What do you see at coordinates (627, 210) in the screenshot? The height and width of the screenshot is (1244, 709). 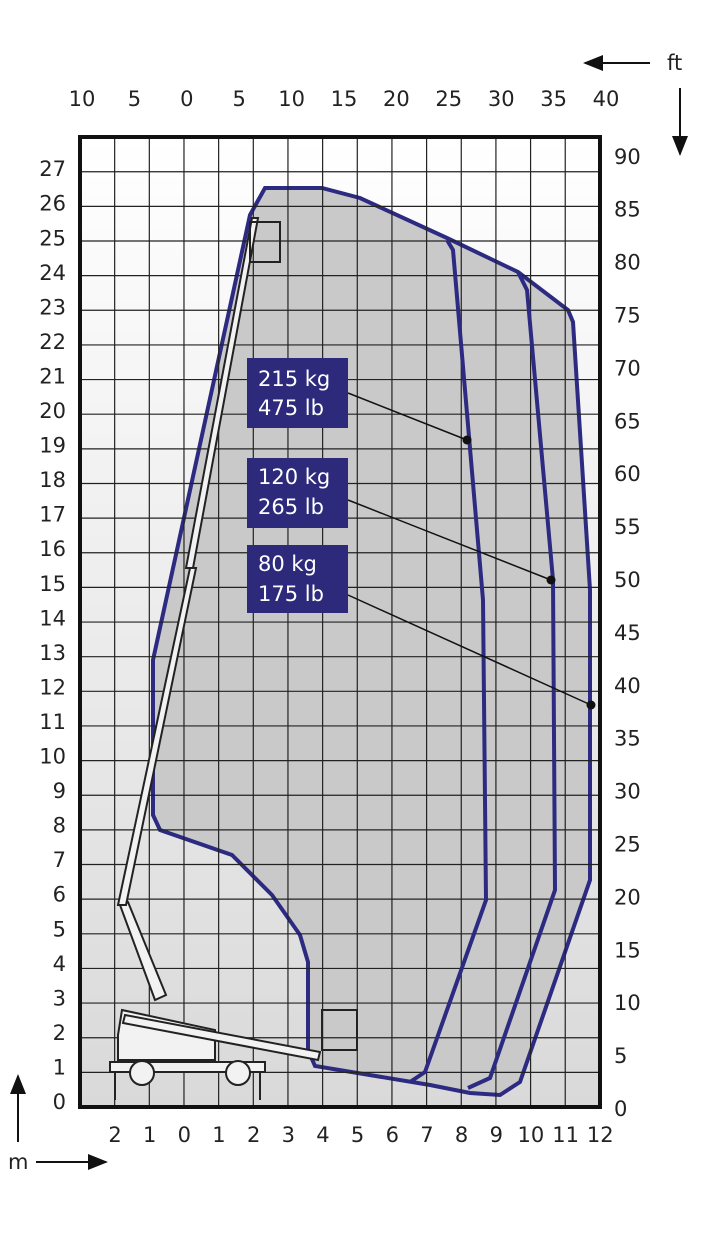 I see `y-tick-label: 85` at bounding box center [627, 210].